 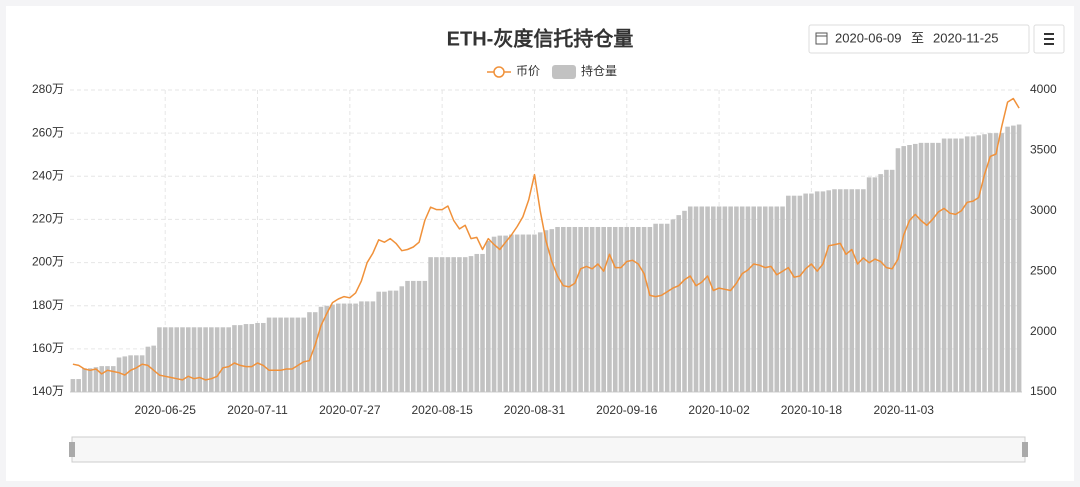 I want to click on calendar-icon, so click(x=821, y=38).